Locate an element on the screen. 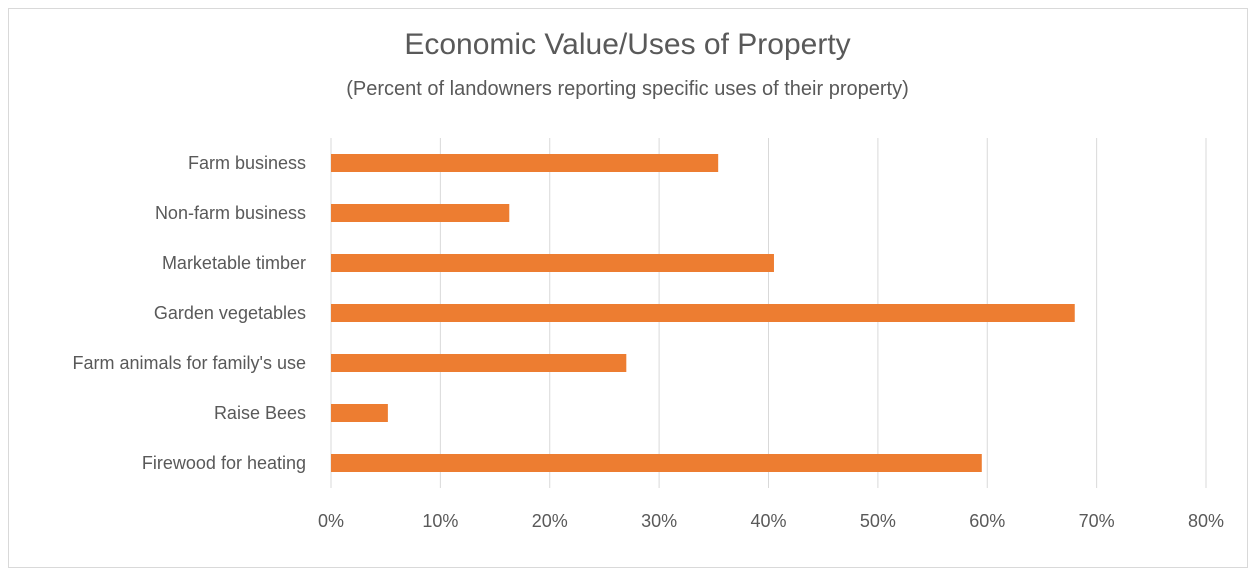  x-tick-label: 10% is located at coordinates (440, 521).